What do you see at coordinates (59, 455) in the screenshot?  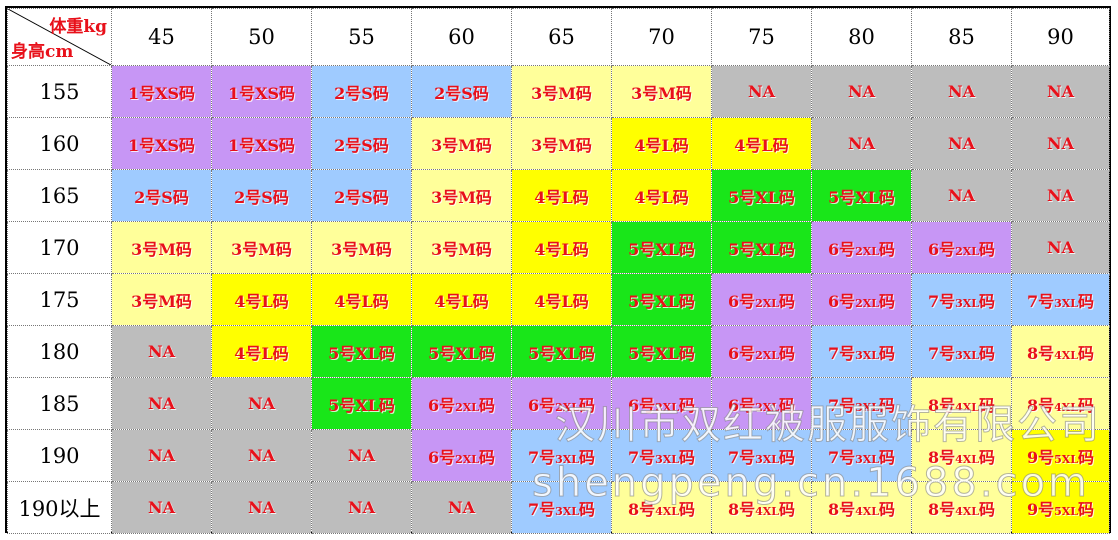 I see `height-header: 190` at bounding box center [59, 455].